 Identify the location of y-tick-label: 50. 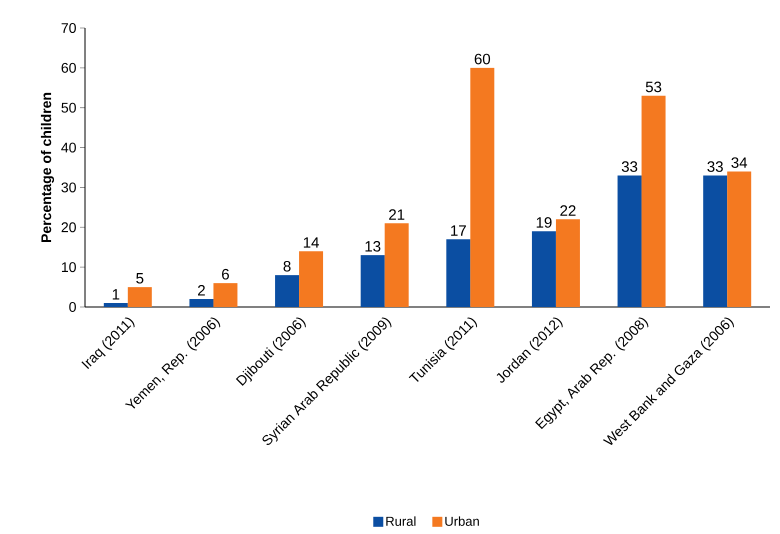
(68, 107).